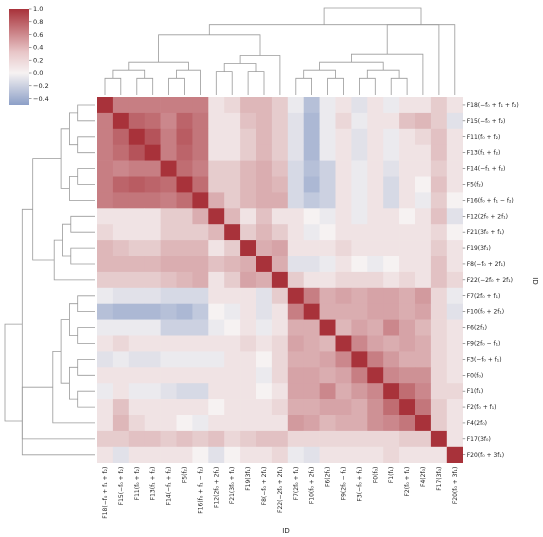 This screenshot has width=543, height=537. What do you see at coordinates (375, 475) in the screenshot?
I see `x-tick-label: F0(f₀)` at bounding box center [375, 475].